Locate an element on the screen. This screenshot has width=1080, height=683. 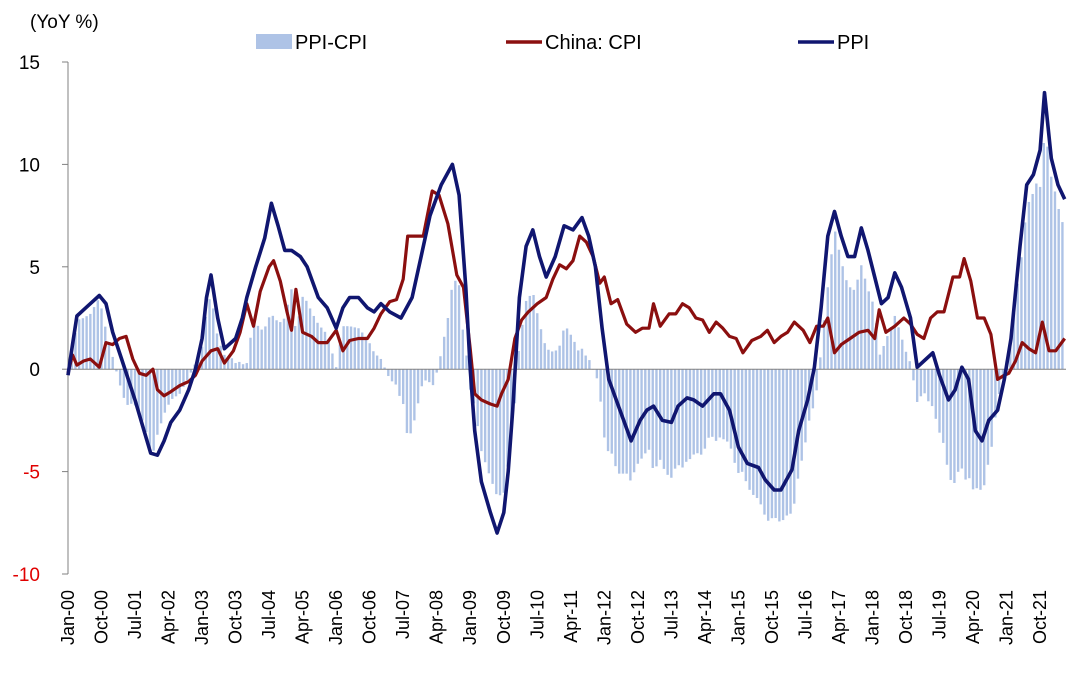
x-tick-label: Oct-21 is located at coordinates (1040, 617).